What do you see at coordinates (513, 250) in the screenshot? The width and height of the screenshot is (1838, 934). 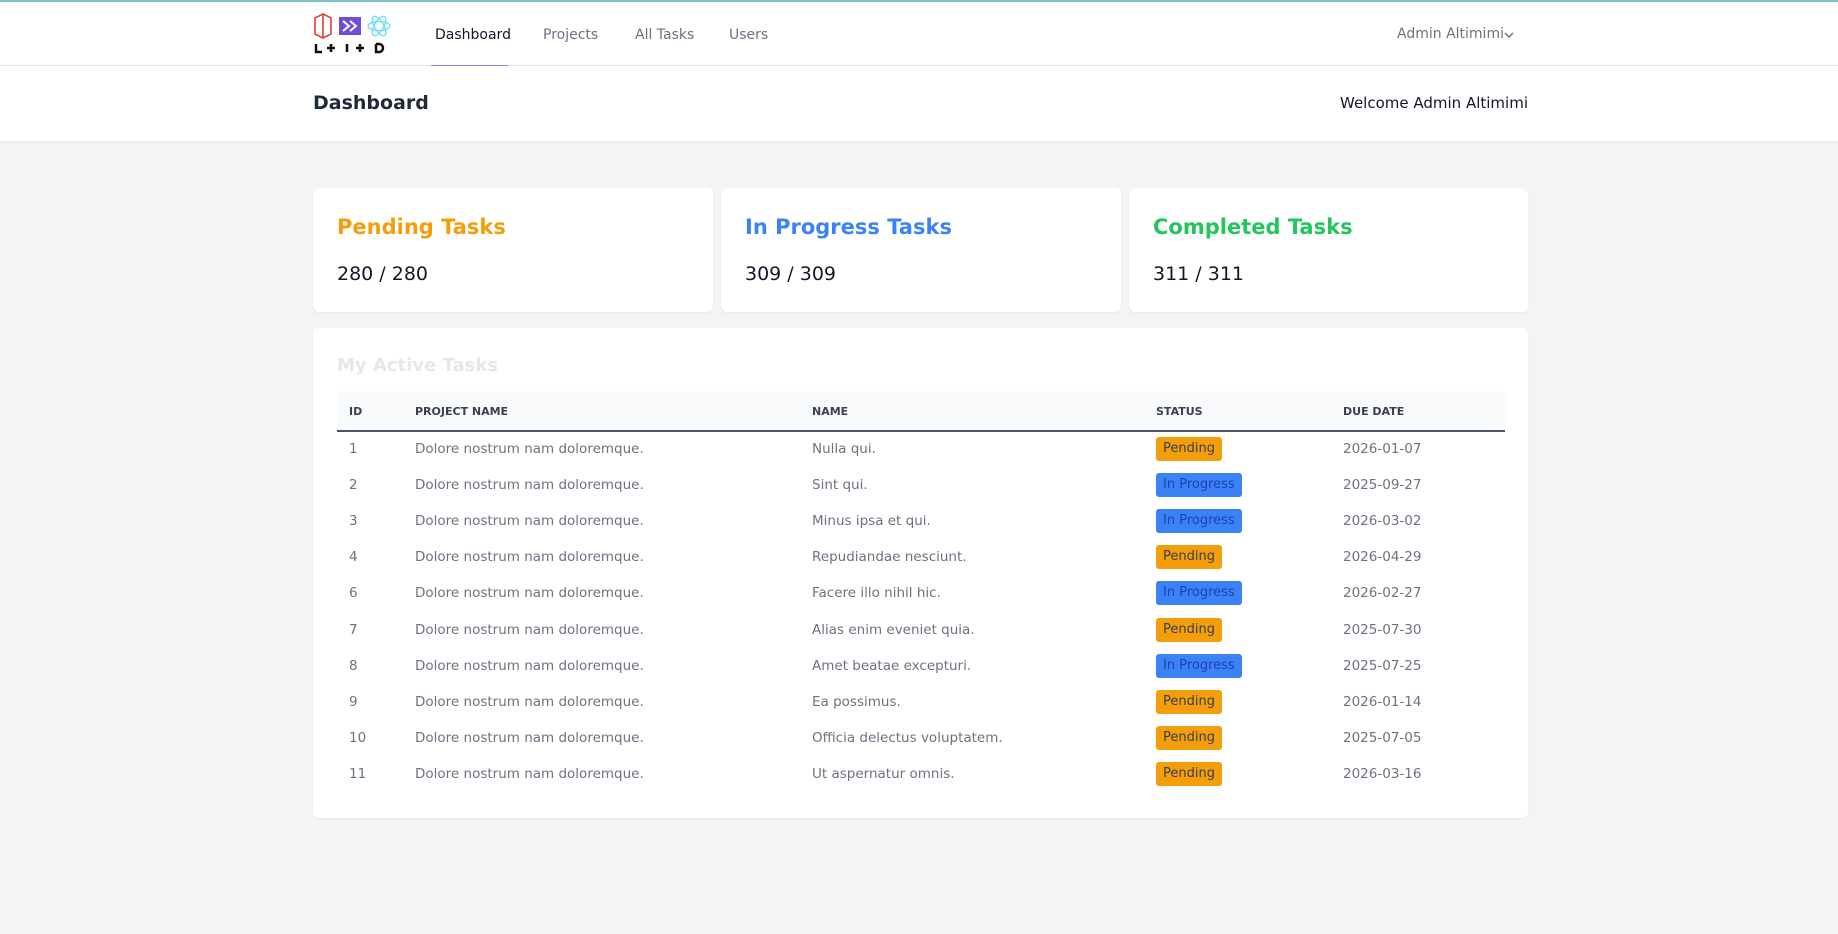 I see `stat-card: Pending Tasks 280 / 280` at bounding box center [513, 250].